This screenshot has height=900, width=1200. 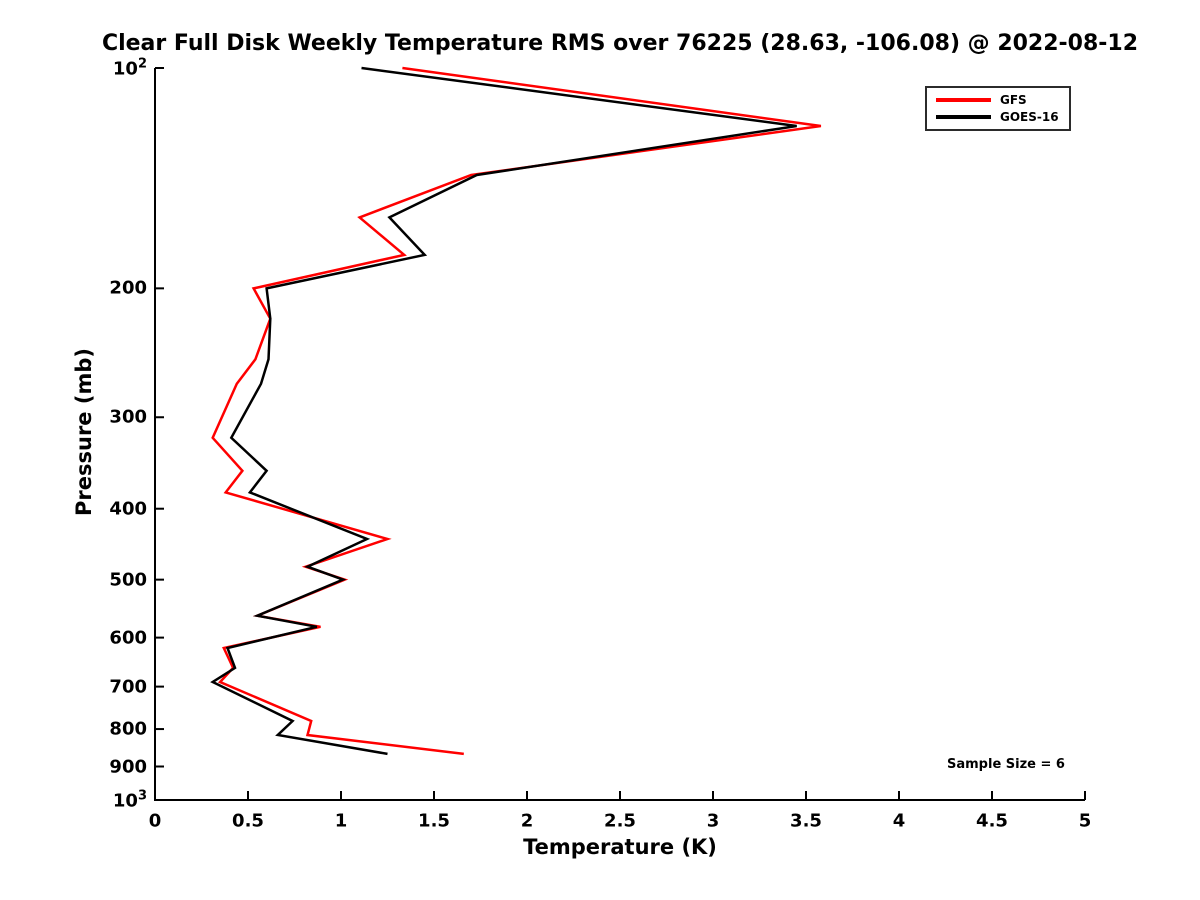 I want to click on legend-item: GFS, so click(x=997, y=100).